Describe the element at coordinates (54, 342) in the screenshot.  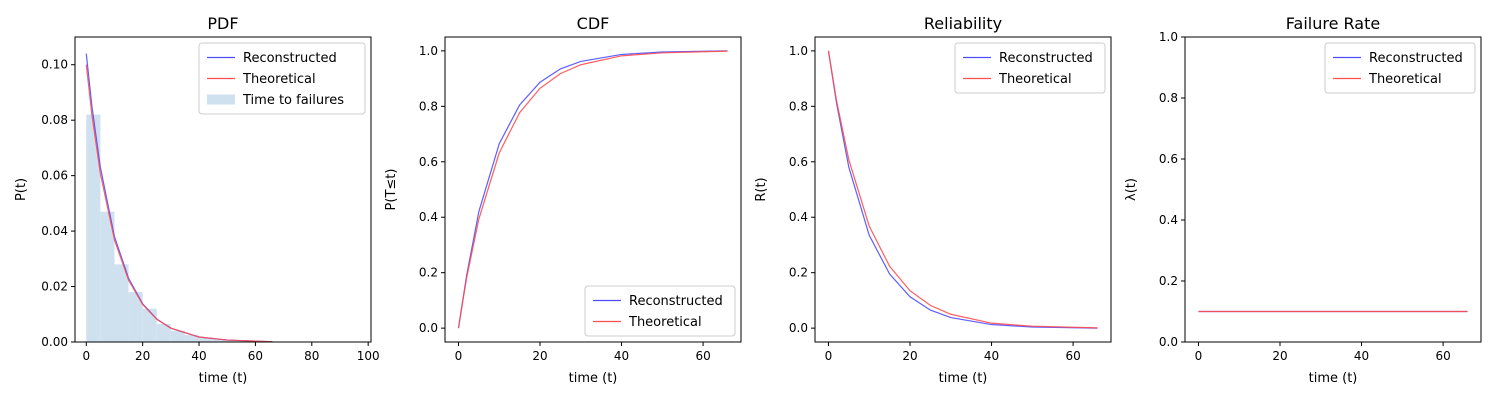
I see `y-tick-label: 0.00` at that location.